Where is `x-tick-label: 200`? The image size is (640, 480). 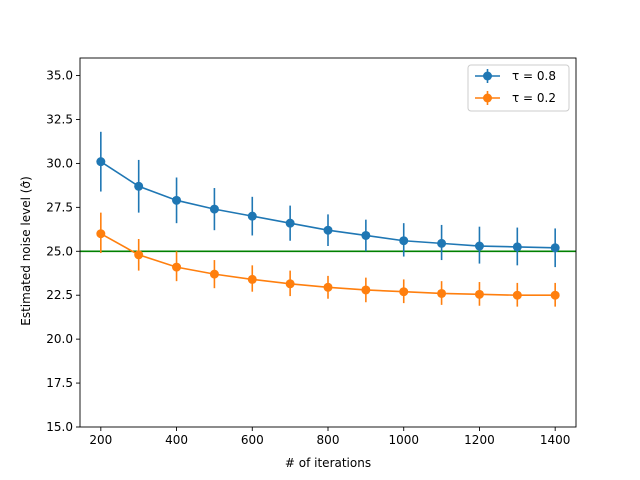
x-tick-label: 200 is located at coordinates (100, 440).